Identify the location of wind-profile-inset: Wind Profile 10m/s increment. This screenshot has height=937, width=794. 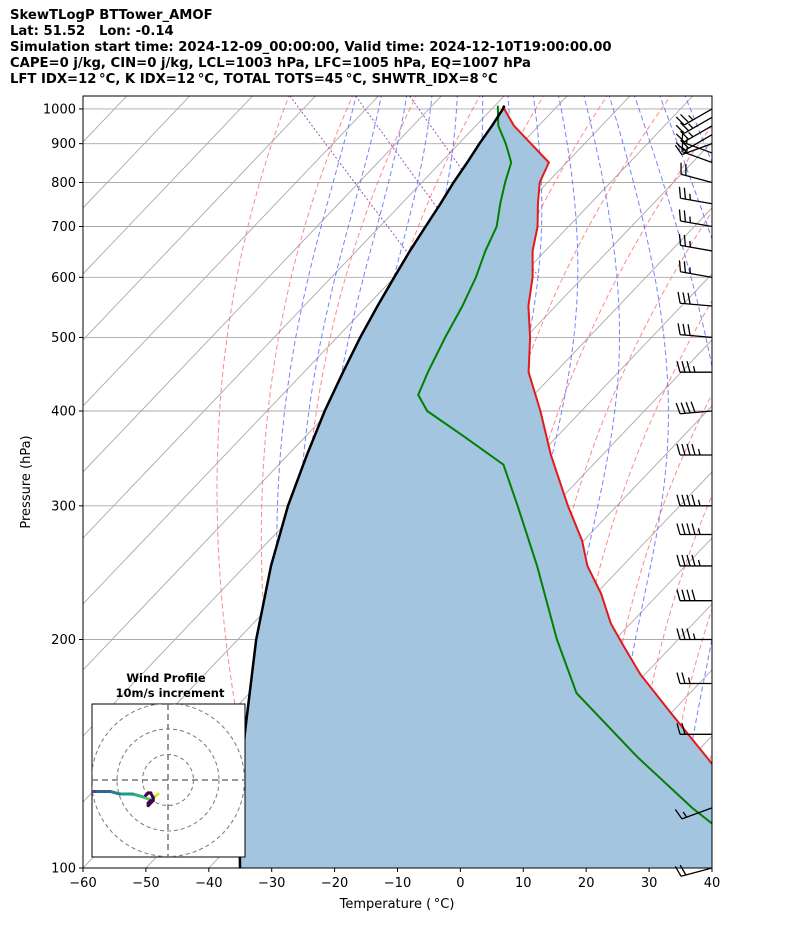
(168, 764).